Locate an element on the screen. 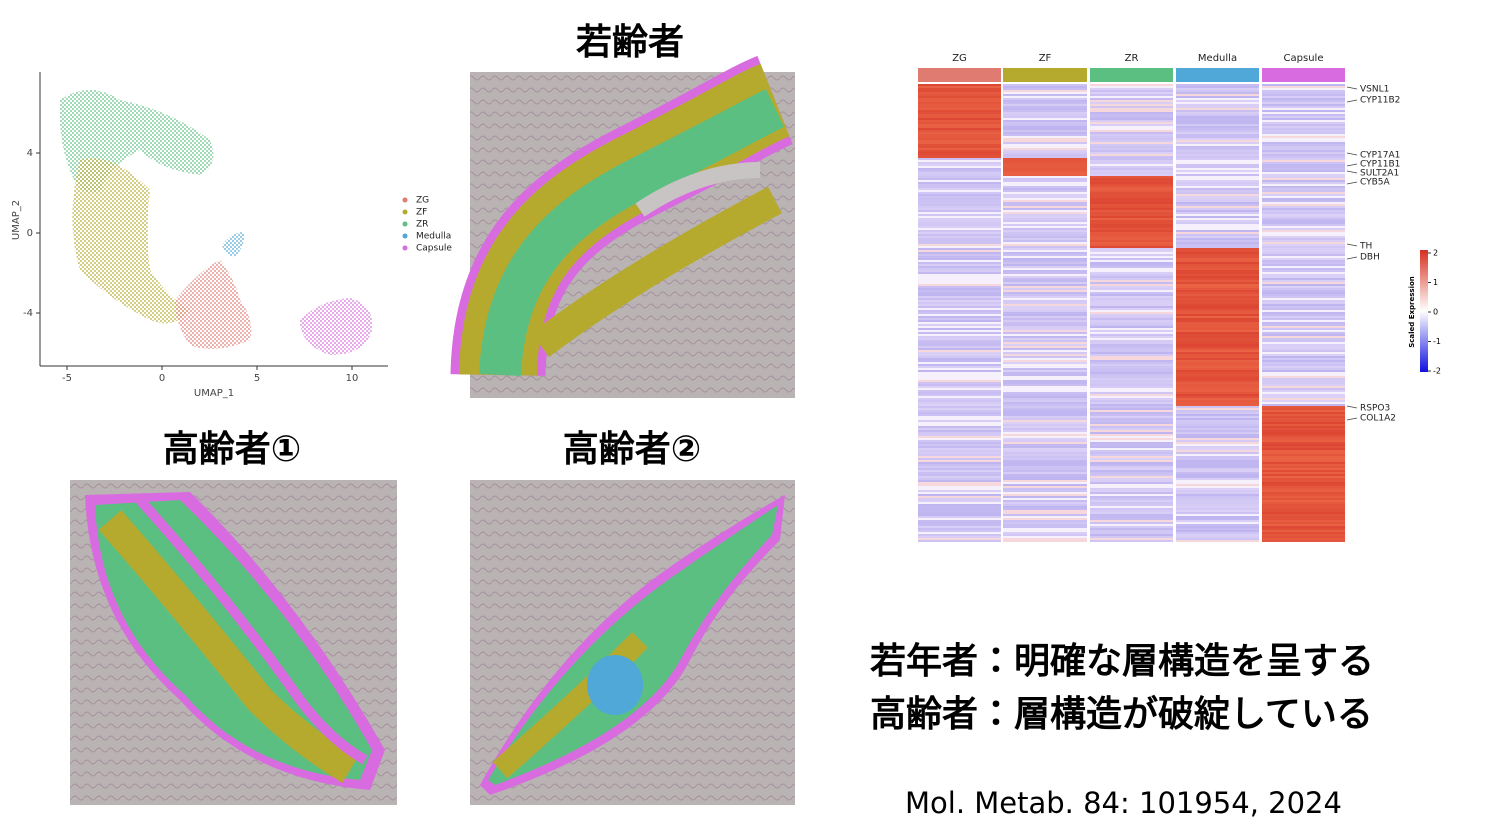 This screenshot has height=840, width=1500. colorbar-tick-label: -1 is located at coordinates (1437, 341).